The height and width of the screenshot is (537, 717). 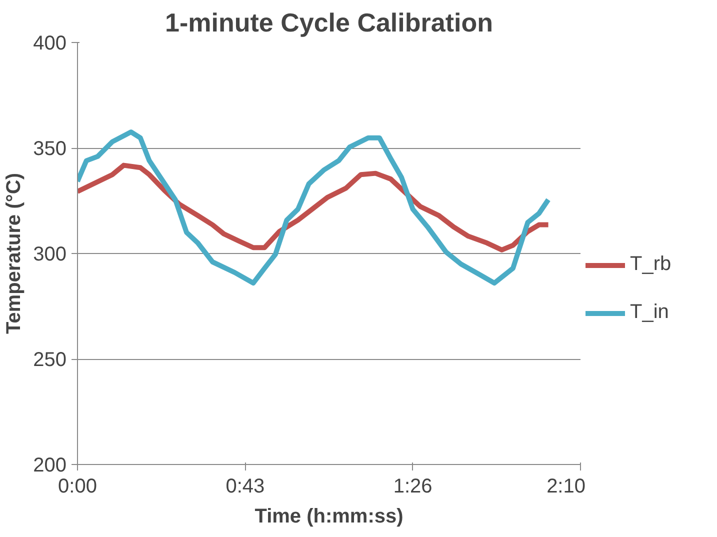 What do you see at coordinates (50, 465) in the screenshot?
I see `y-tick-label: 200` at bounding box center [50, 465].